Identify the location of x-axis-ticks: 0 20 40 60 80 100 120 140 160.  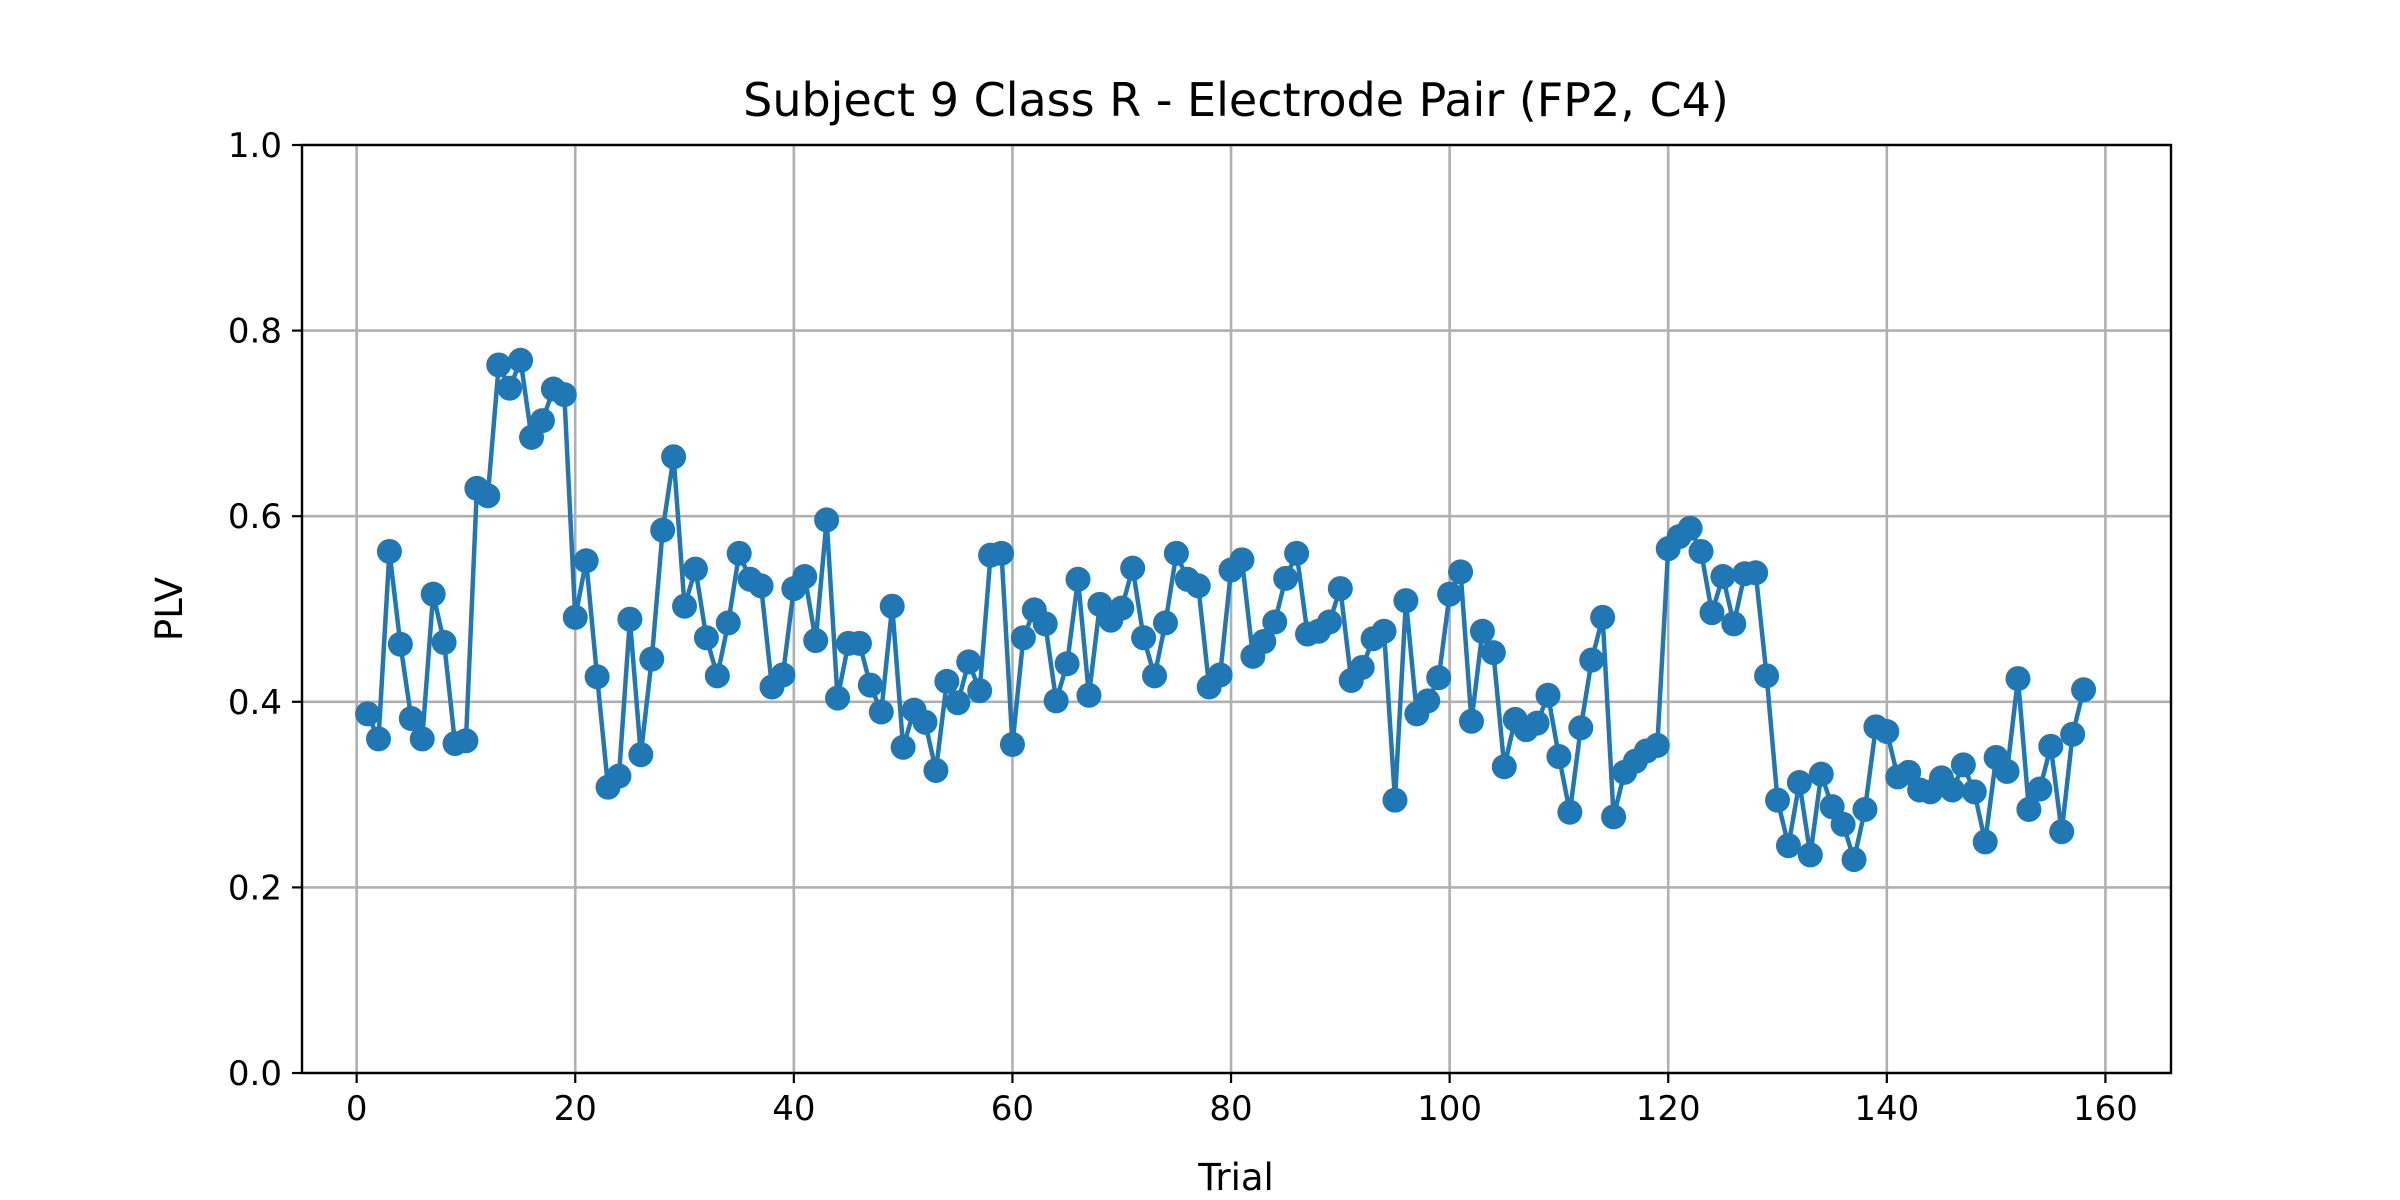
(1242, 1101).